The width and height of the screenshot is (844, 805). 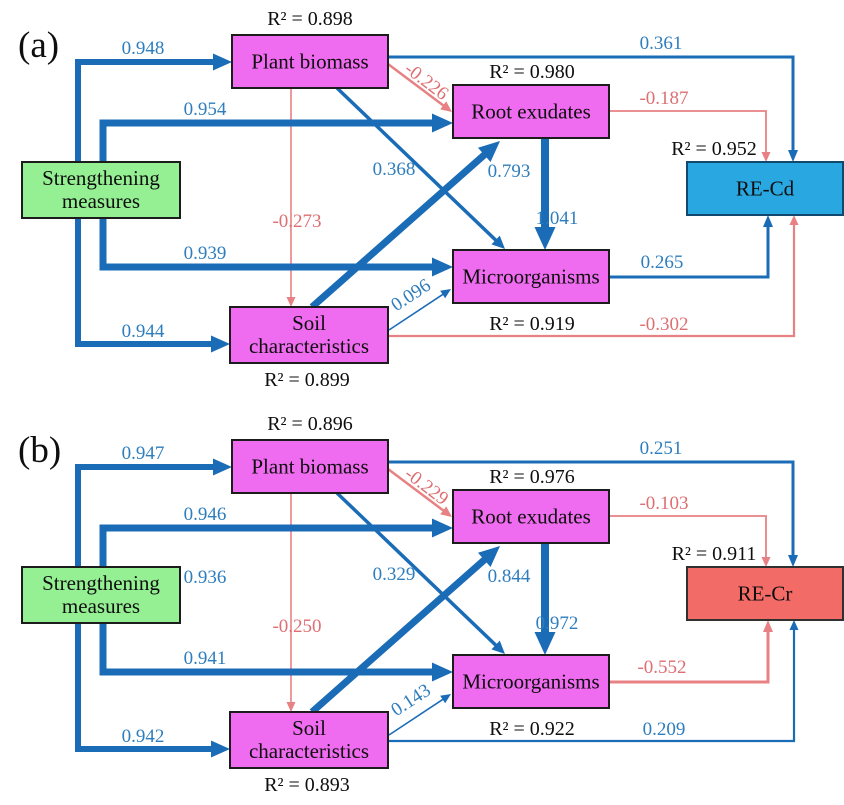 I want to click on panel-b-edge-plant-re-line, so click(x=591, y=510).